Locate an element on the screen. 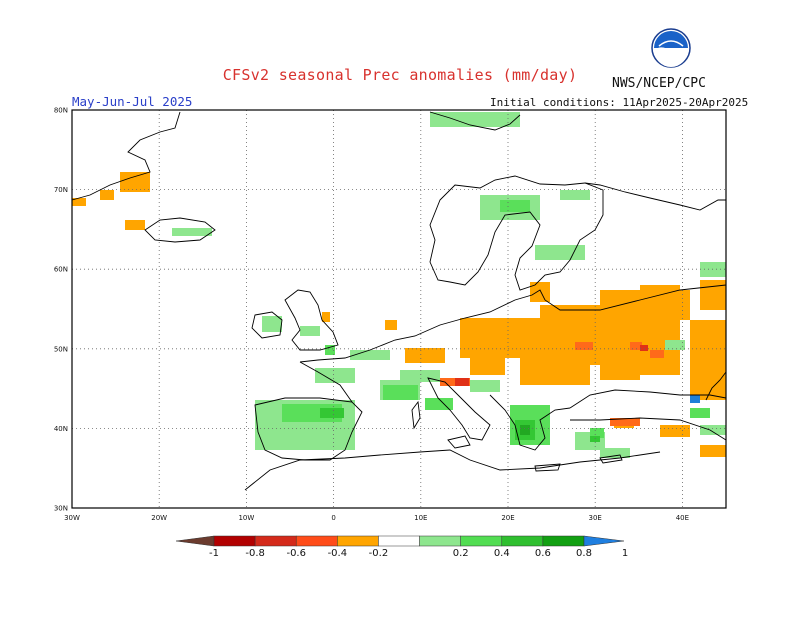 The width and height of the screenshot is (800, 618). lat-tick-label: 40N is located at coordinates (61, 429).